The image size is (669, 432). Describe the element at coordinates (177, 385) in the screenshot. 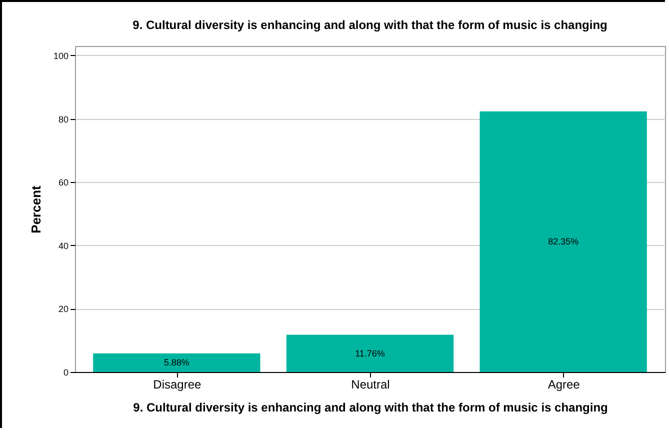

I see `x-tick-label: Disagree` at that location.